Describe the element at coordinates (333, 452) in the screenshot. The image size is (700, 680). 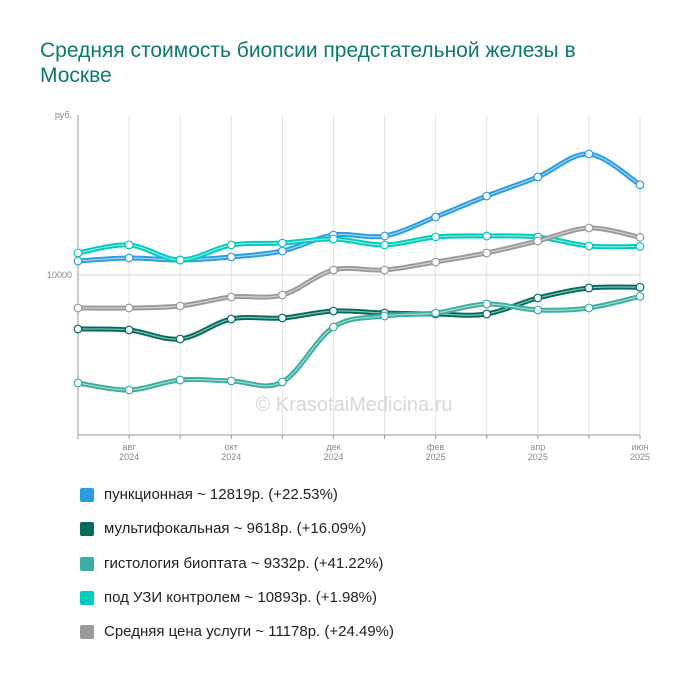
I see `x-tick-label: дек 2024` at that location.